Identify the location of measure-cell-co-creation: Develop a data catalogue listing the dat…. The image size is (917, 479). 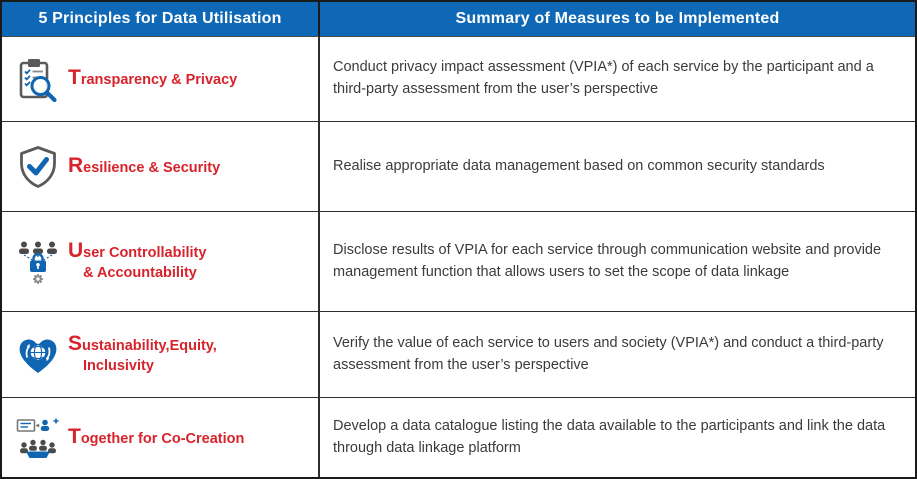
(617, 437).